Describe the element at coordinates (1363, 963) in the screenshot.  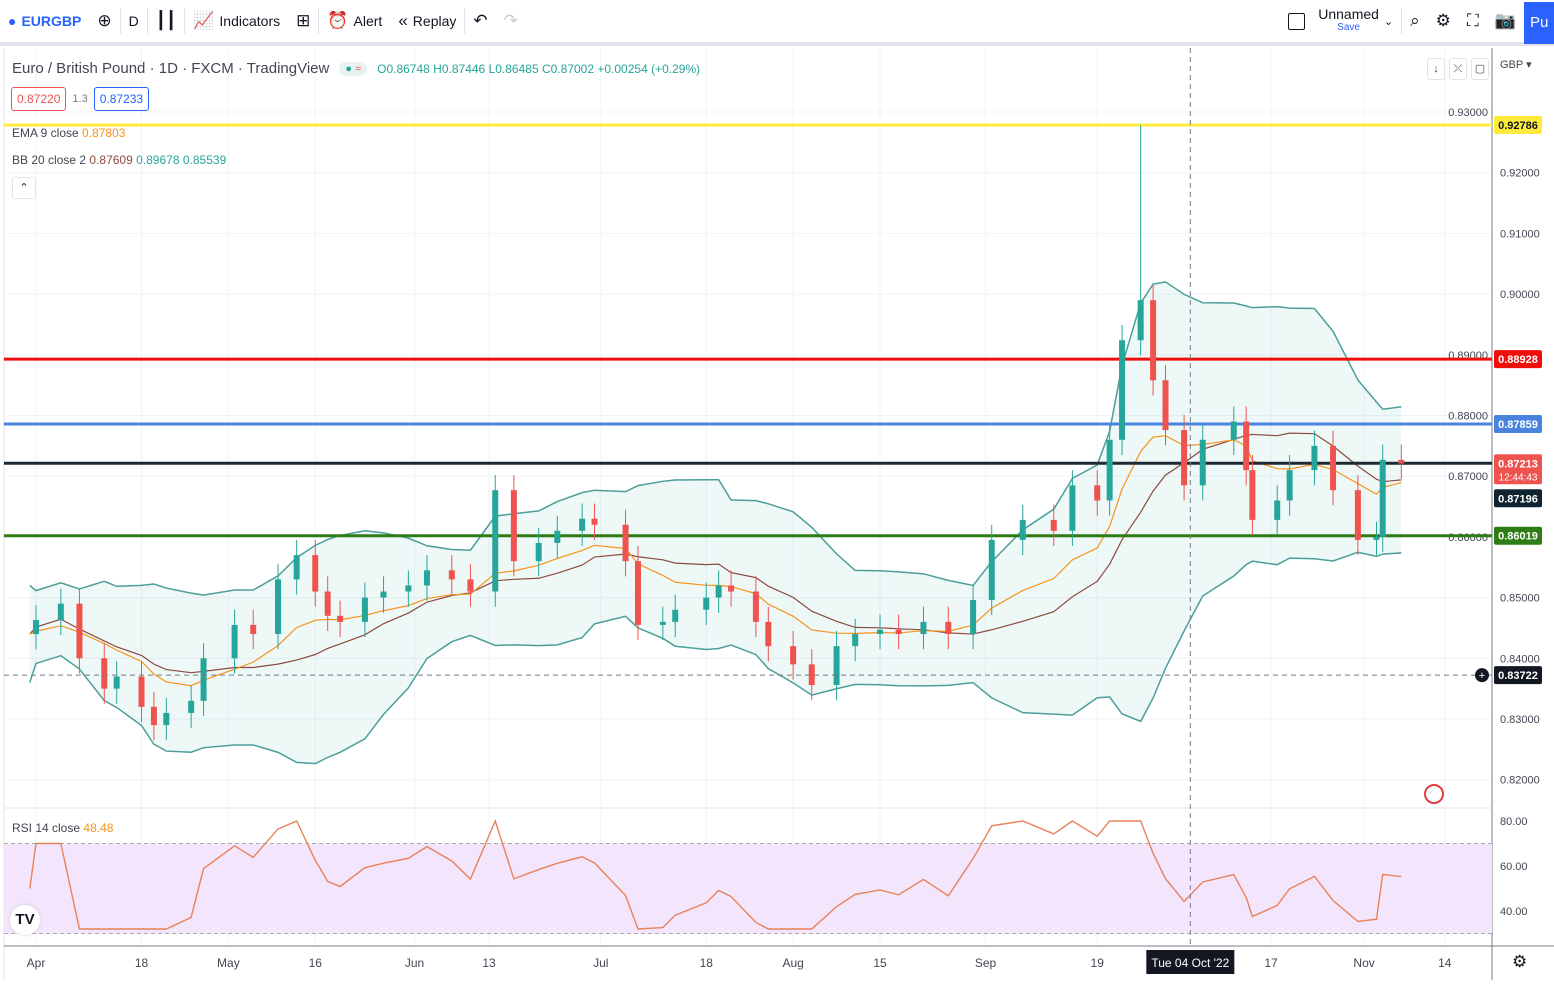
I see `time-tick-label: Nov` at that location.